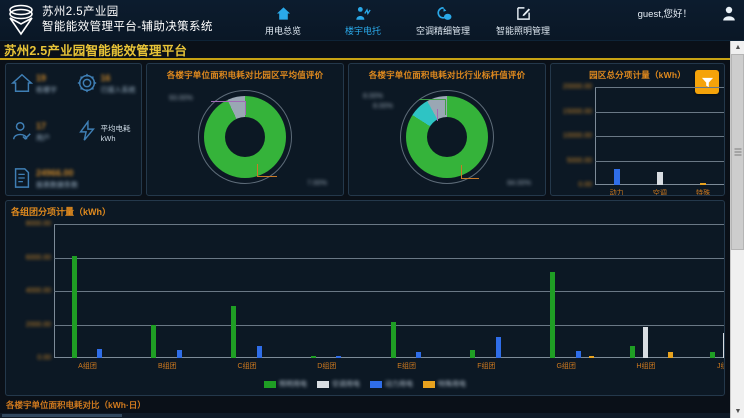 The image size is (744, 418). Describe the element at coordinates (106, 142) in the screenshot. I see `kpi-avg-consumption: 平均电耗kWh` at that location.